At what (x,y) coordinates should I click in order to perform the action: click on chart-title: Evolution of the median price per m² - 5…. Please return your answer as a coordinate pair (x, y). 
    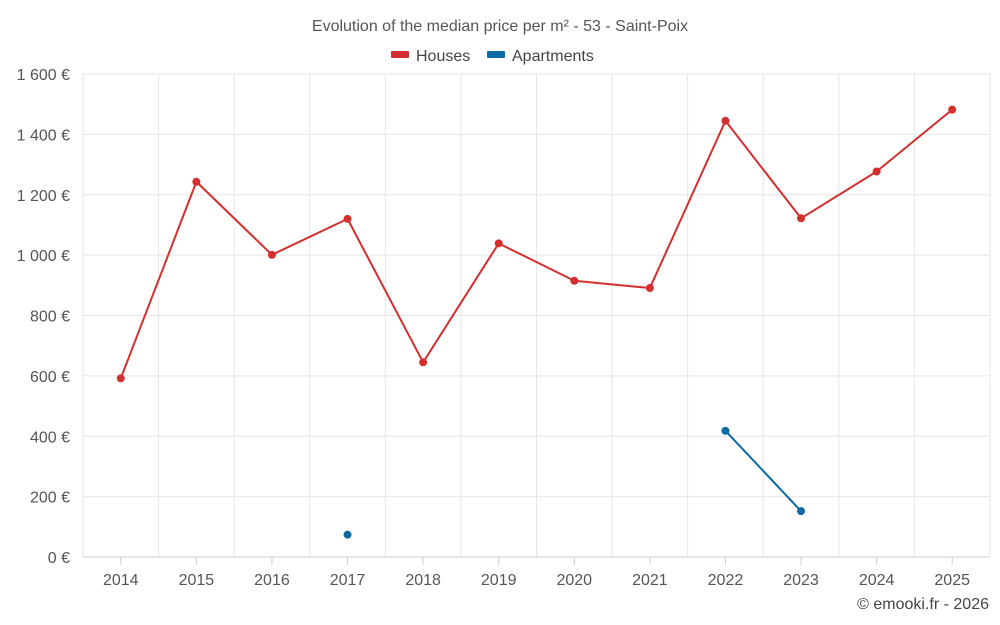
    Looking at the image, I should click on (500, 26).